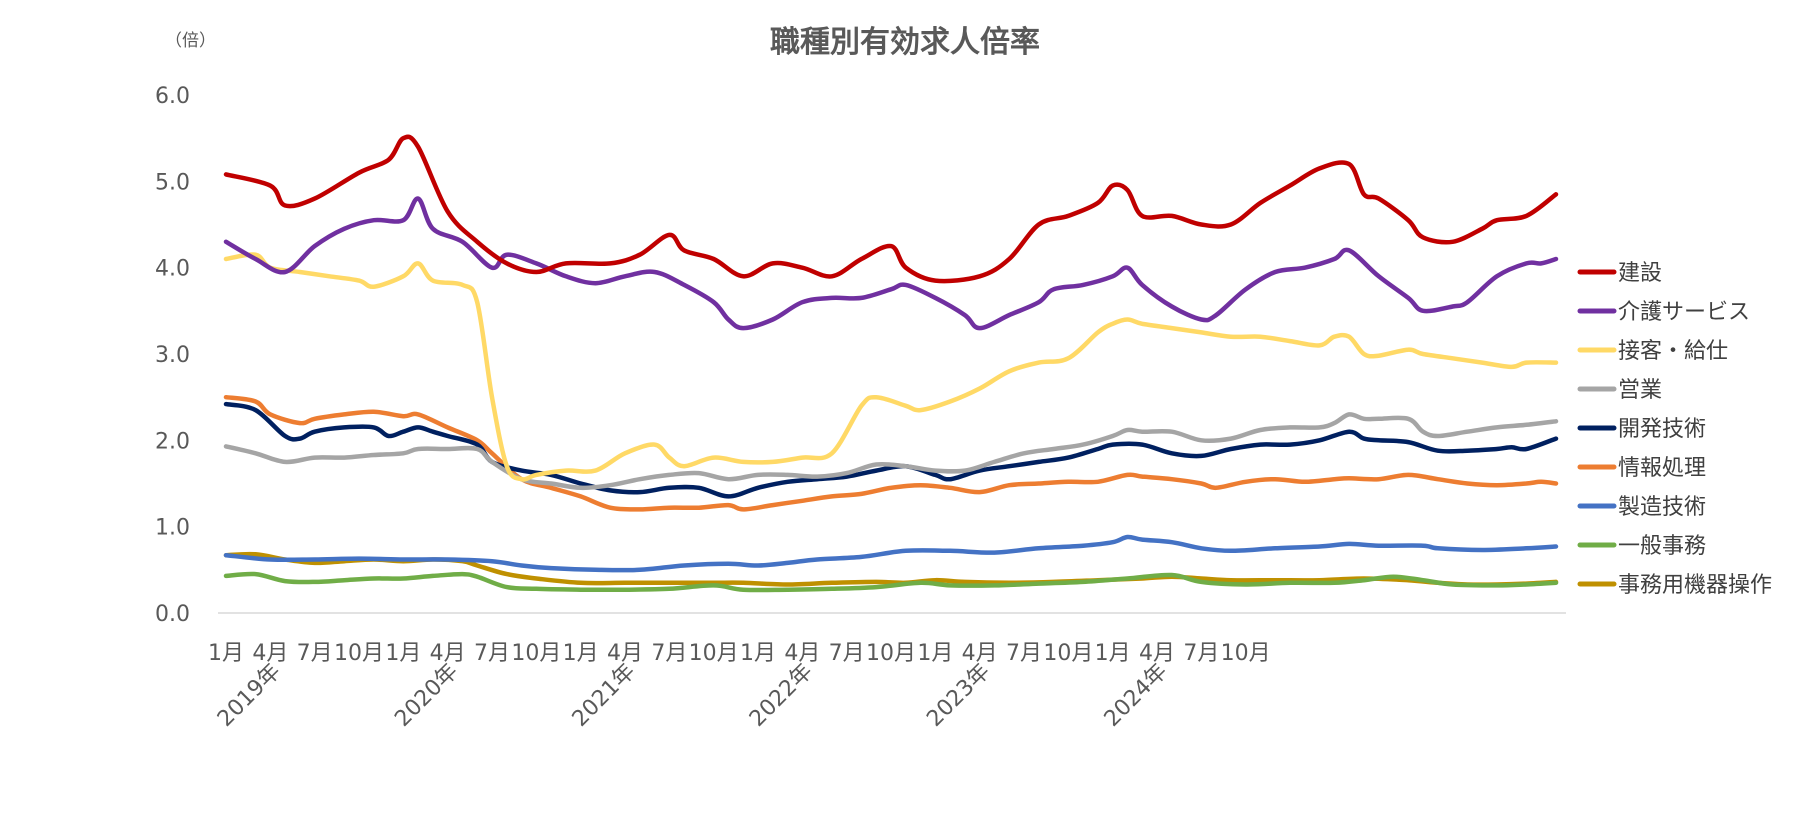 The width and height of the screenshot is (1800, 824). What do you see at coordinates (958, 695) in the screenshot?
I see `x-year-label: 2023年` at bounding box center [958, 695].